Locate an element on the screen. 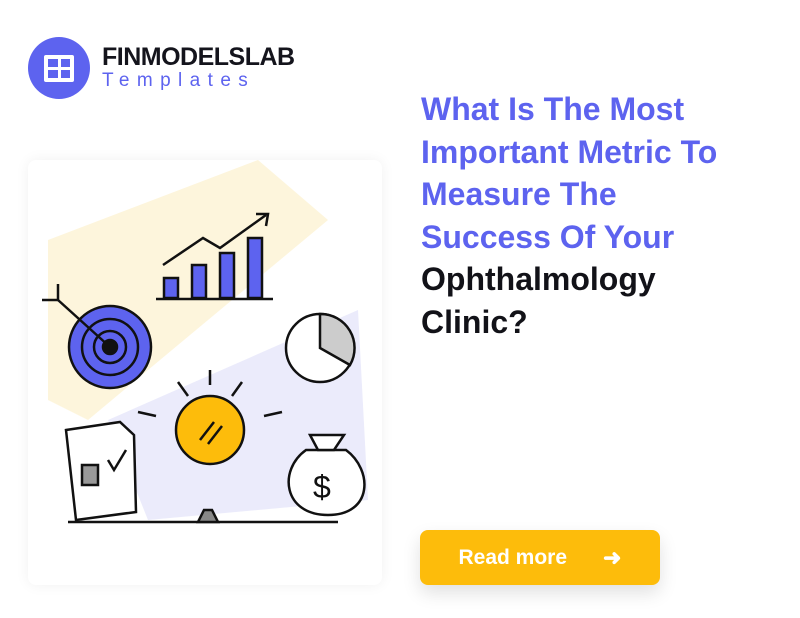 The image size is (800, 618). money-bag-icon: $ is located at coordinates (326, 475).